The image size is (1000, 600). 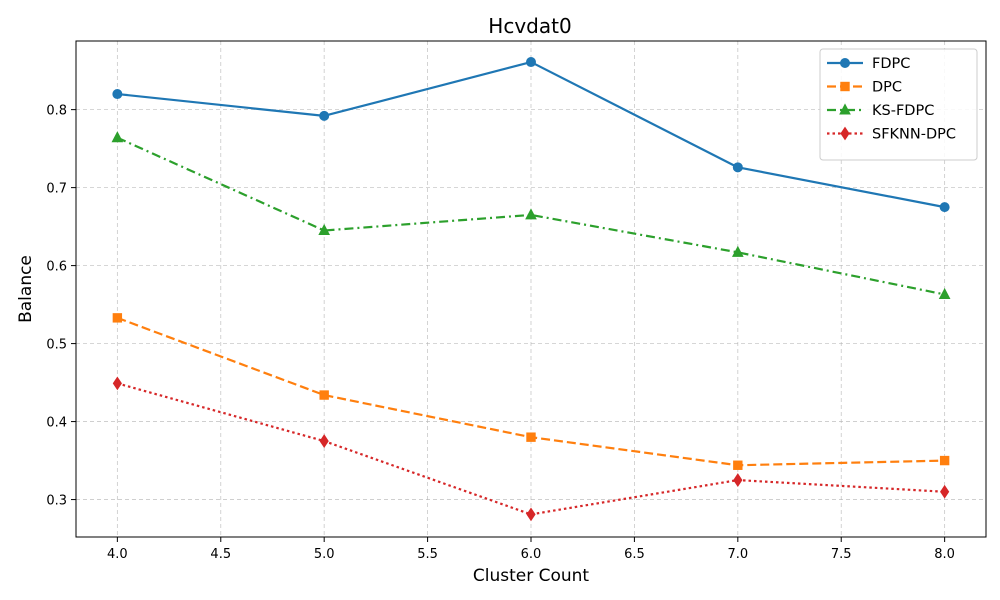 I want to click on legend-item: SFKNN-DPC, so click(x=891, y=135).